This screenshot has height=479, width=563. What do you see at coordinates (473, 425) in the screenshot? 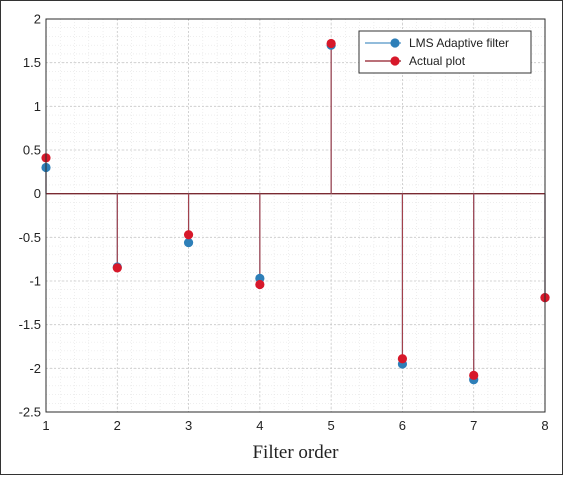
I see `x-tick-label: 7` at bounding box center [473, 425].